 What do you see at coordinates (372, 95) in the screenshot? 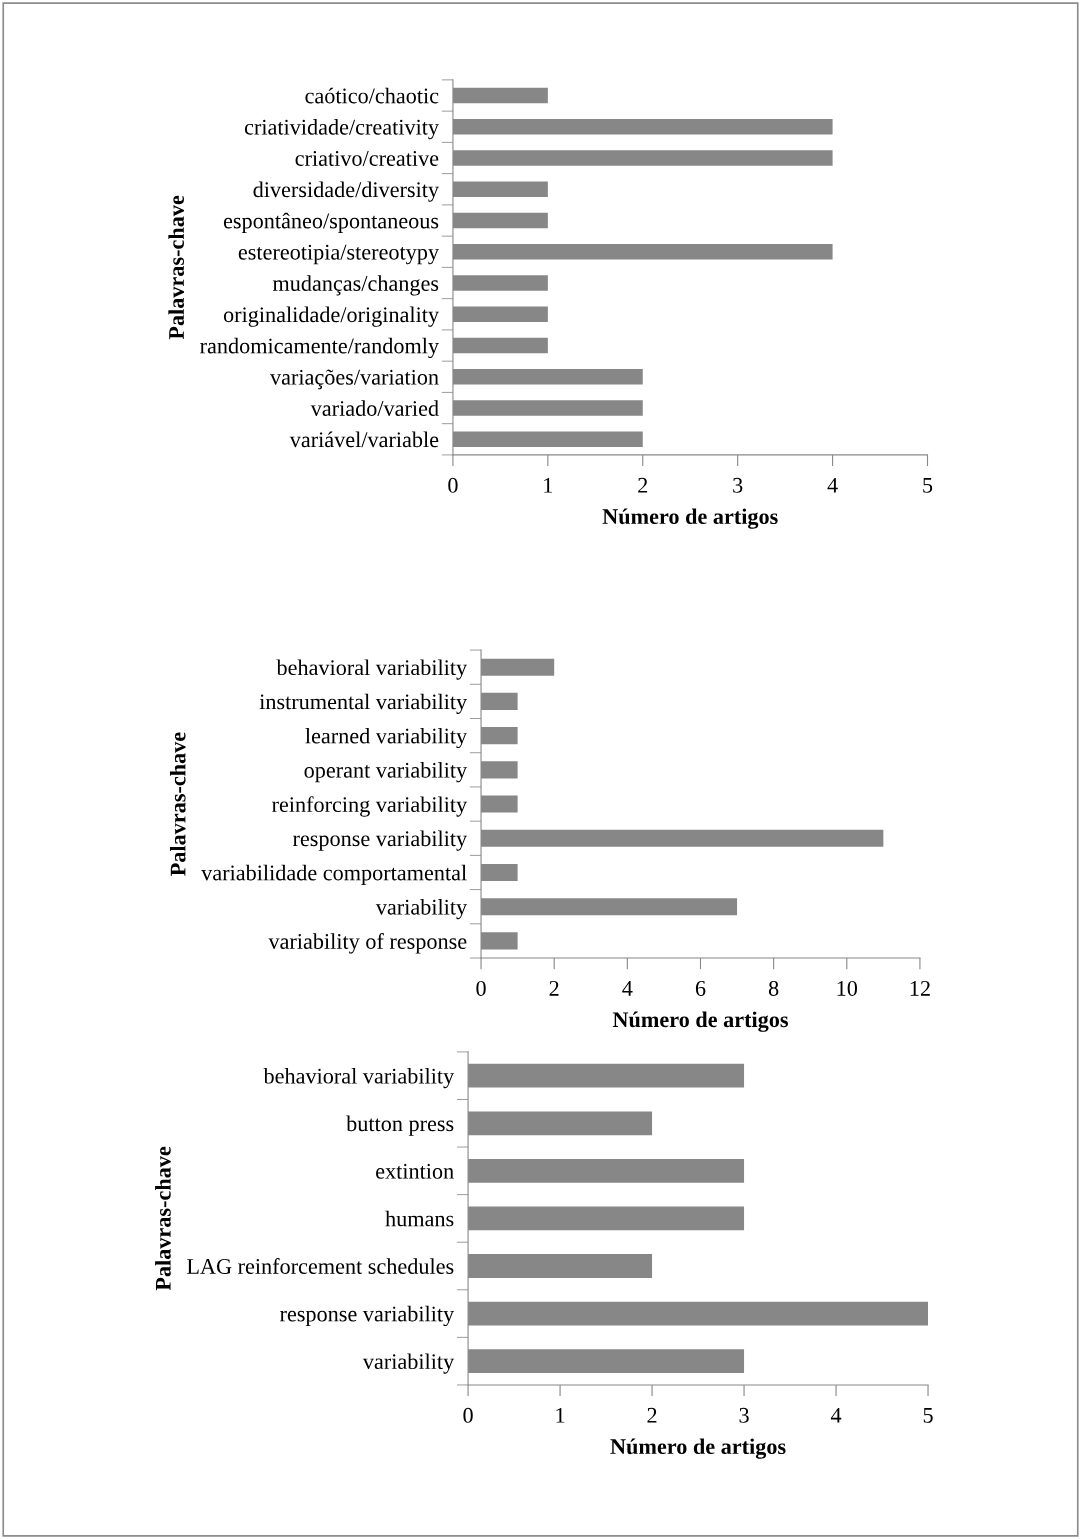
I see `y-tick-label: caótico/chaotic` at bounding box center [372, 95].